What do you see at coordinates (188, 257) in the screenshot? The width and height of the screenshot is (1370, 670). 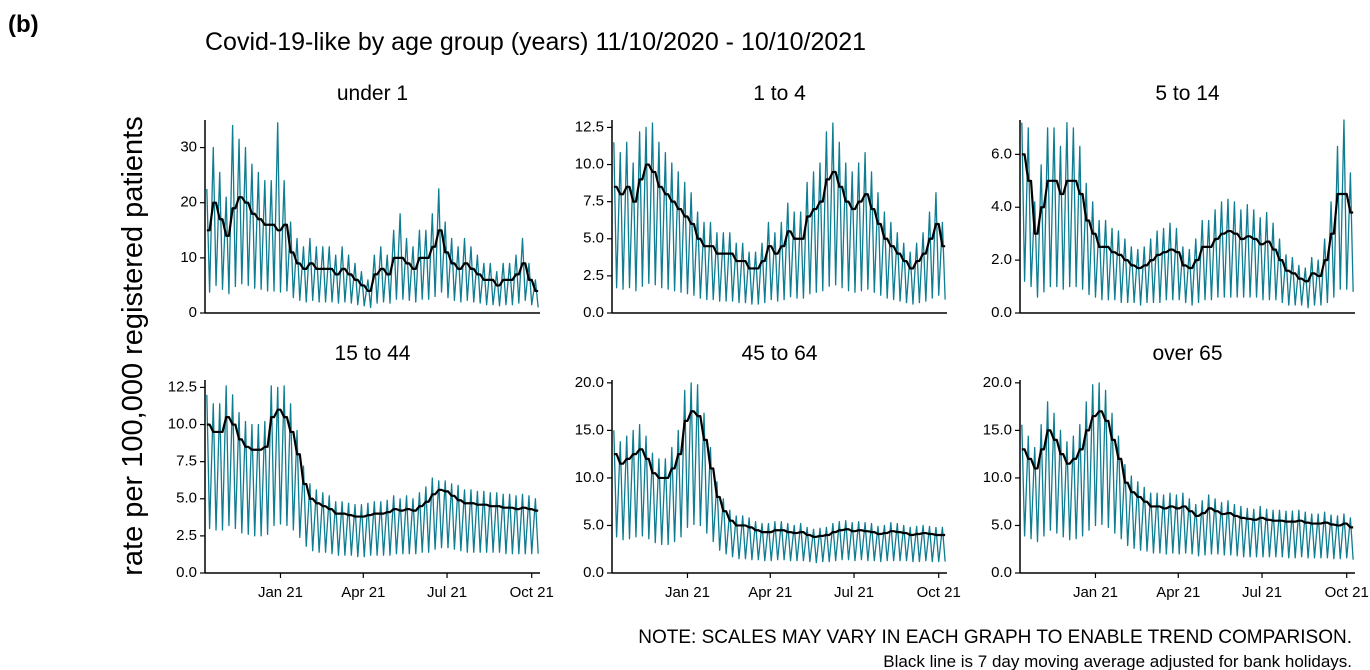 I see `y-tick-label: 10` at bounding box center [188, 257].